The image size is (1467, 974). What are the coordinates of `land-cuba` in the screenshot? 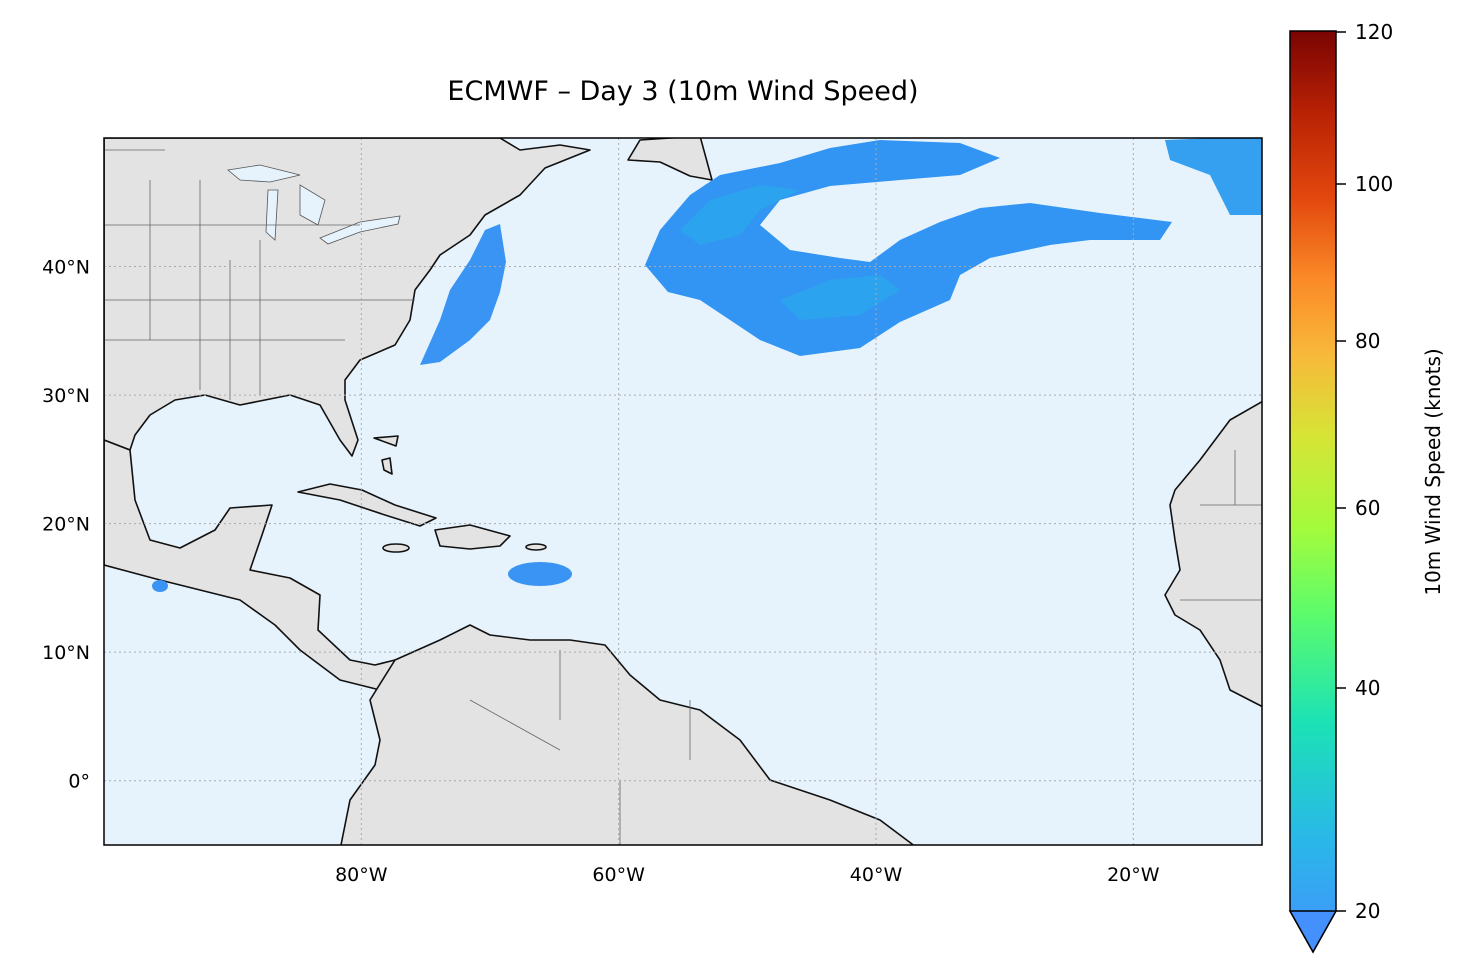 It's located at (367, 505).